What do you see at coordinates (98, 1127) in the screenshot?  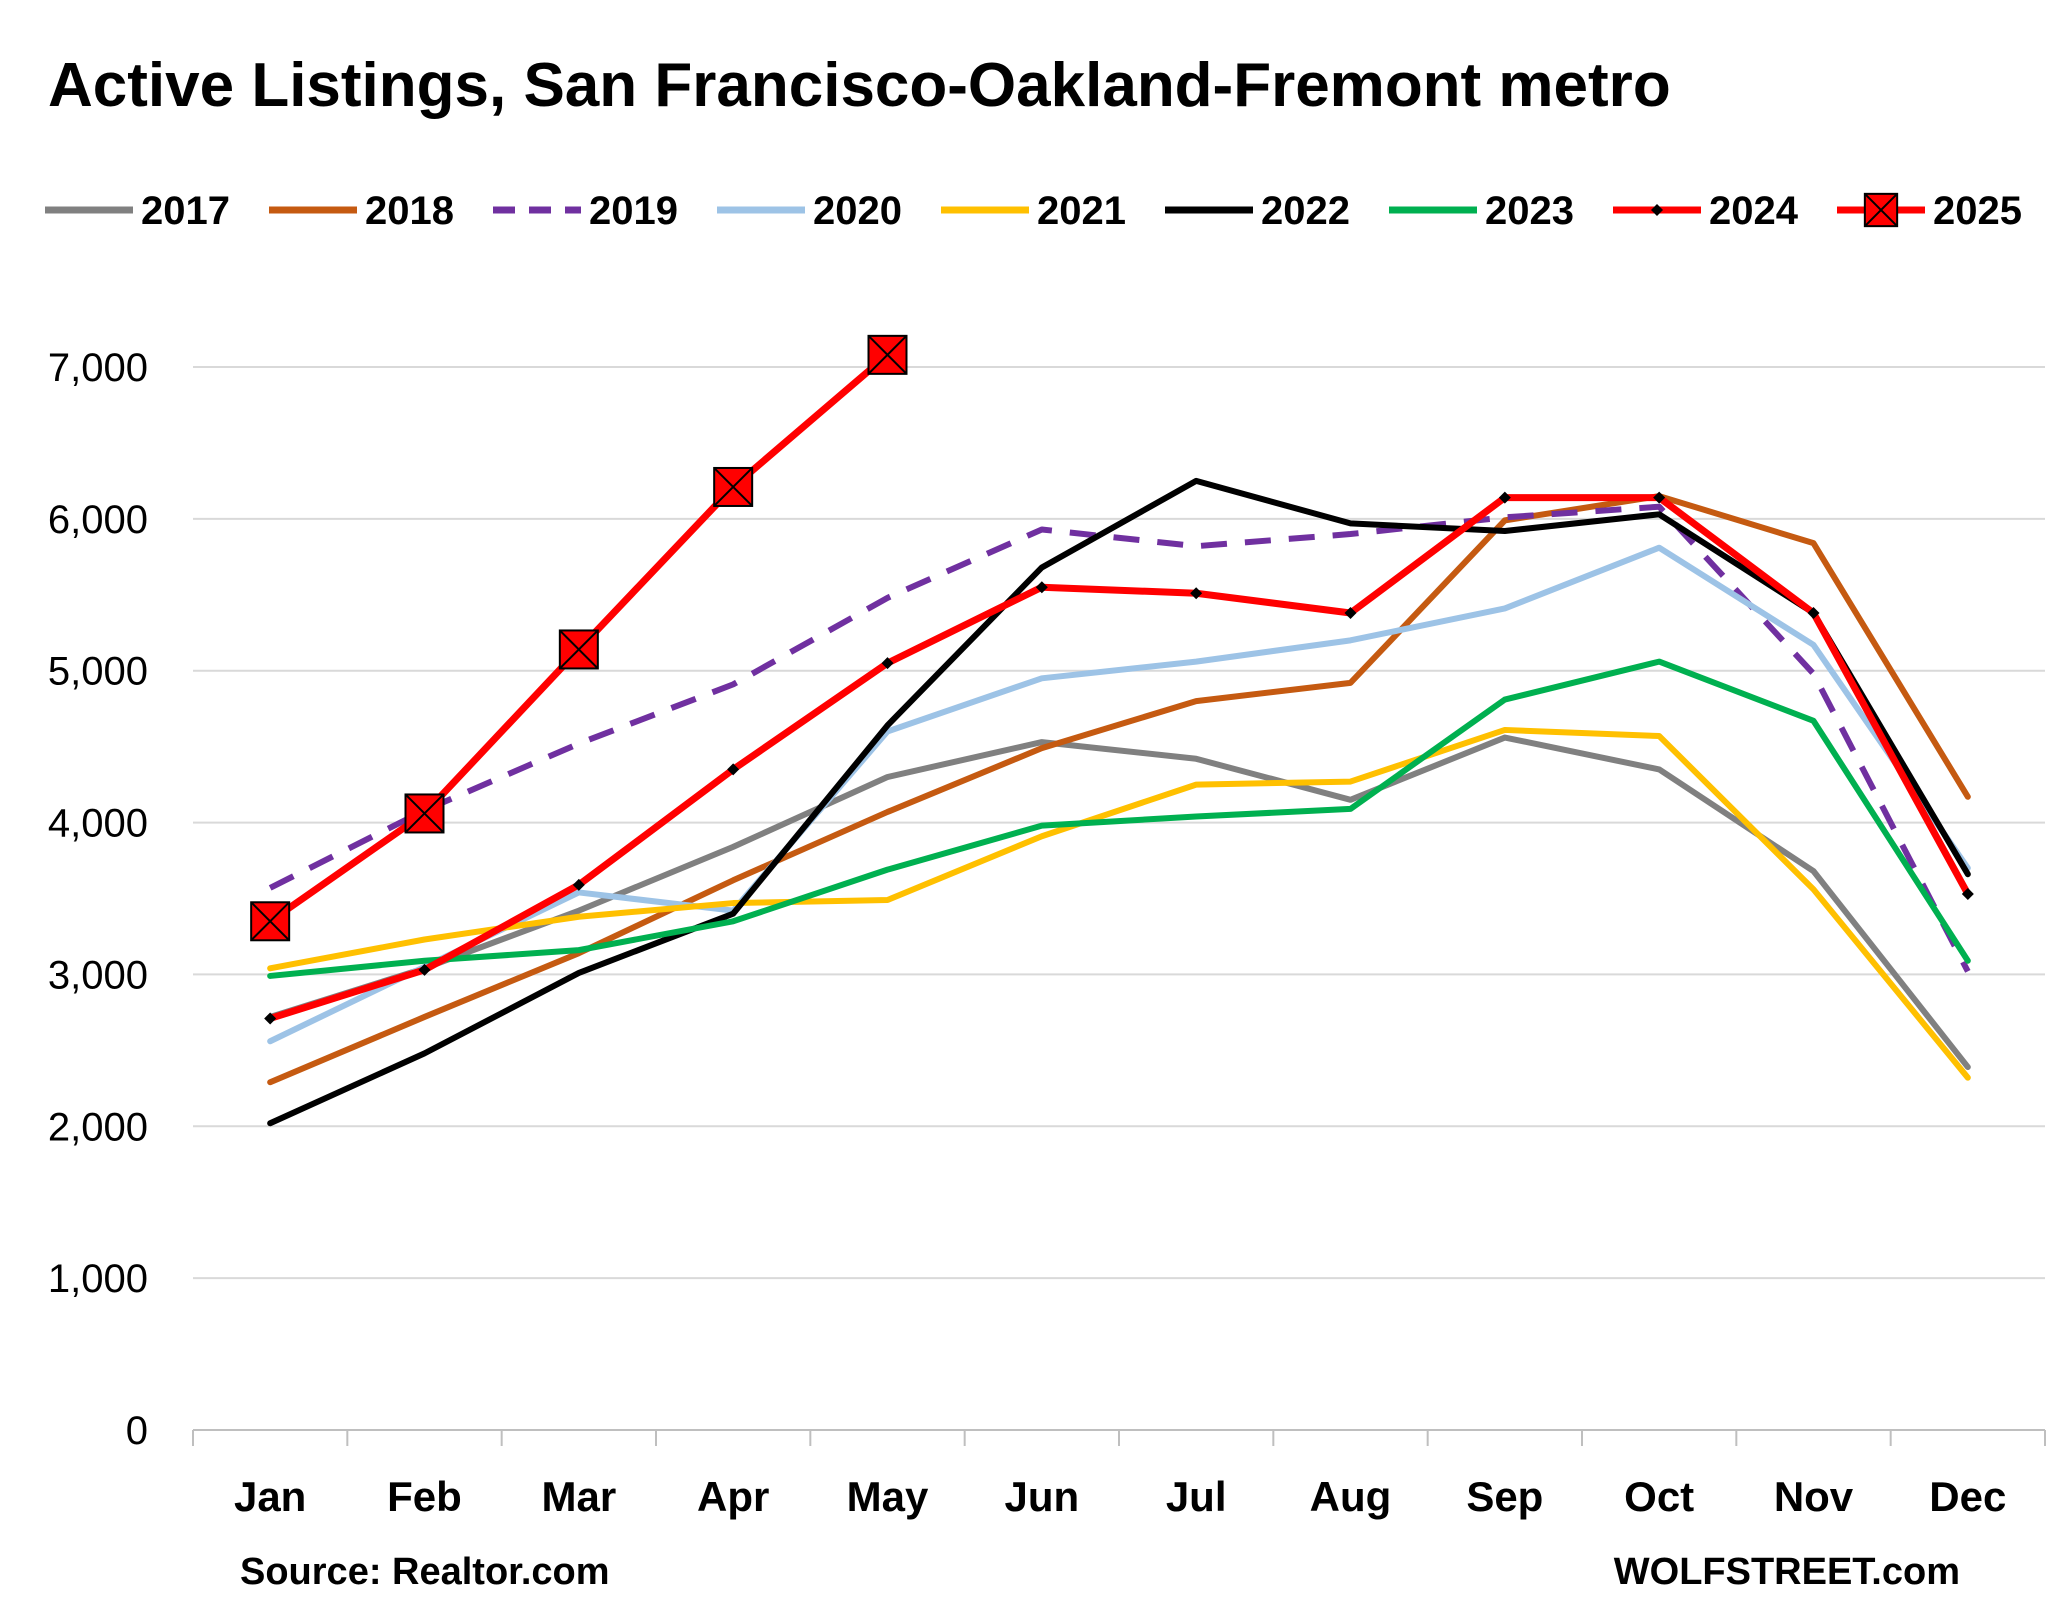 I see `y-tick-label: 2,000` at bounding box center [98, 1127].